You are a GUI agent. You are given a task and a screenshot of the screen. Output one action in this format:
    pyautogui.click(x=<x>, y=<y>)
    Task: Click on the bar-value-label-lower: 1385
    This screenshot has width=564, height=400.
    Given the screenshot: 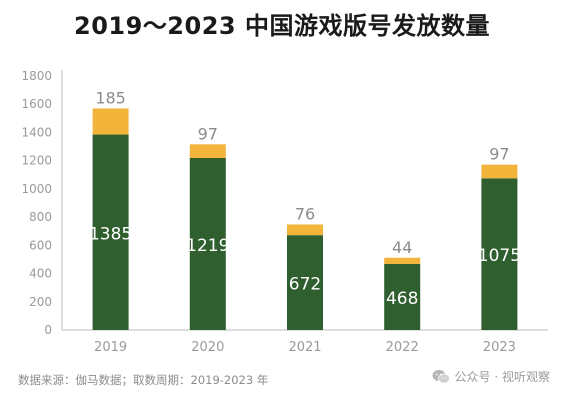 What is the action you would take?
    pyautogui.click(x=110, y=234)
    